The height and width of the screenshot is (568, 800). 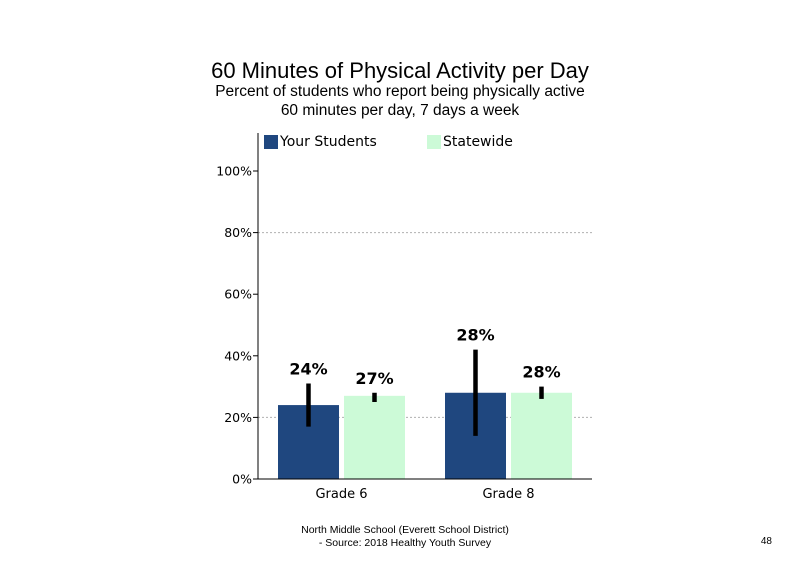 I want to click on chart-subtitle-line-2: 60 minutes per day, 7 days a week, so click(x=400, y=110).